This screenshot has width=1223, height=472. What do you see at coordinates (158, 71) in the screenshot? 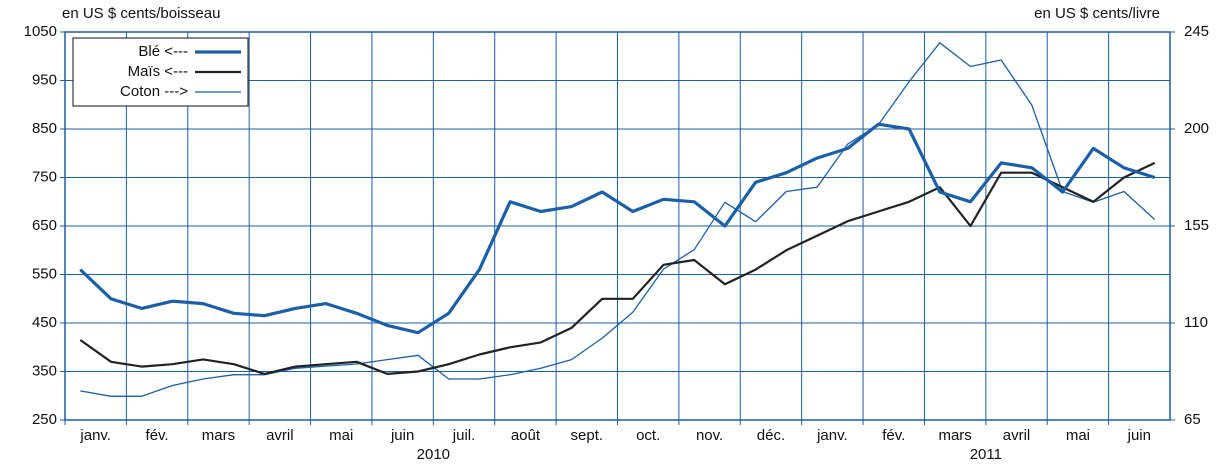
I see `legend-label: Maïs <---` at bounding box center [158, 71].